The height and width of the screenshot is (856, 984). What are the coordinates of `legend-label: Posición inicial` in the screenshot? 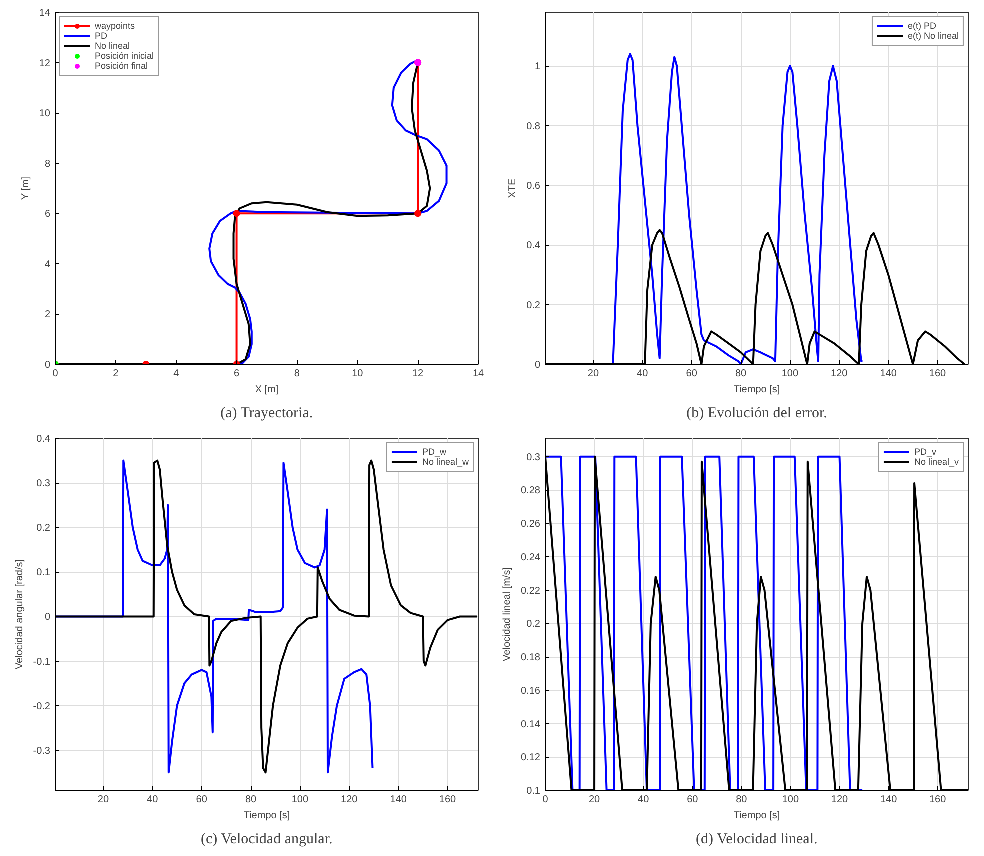 It's located at (124, 56).